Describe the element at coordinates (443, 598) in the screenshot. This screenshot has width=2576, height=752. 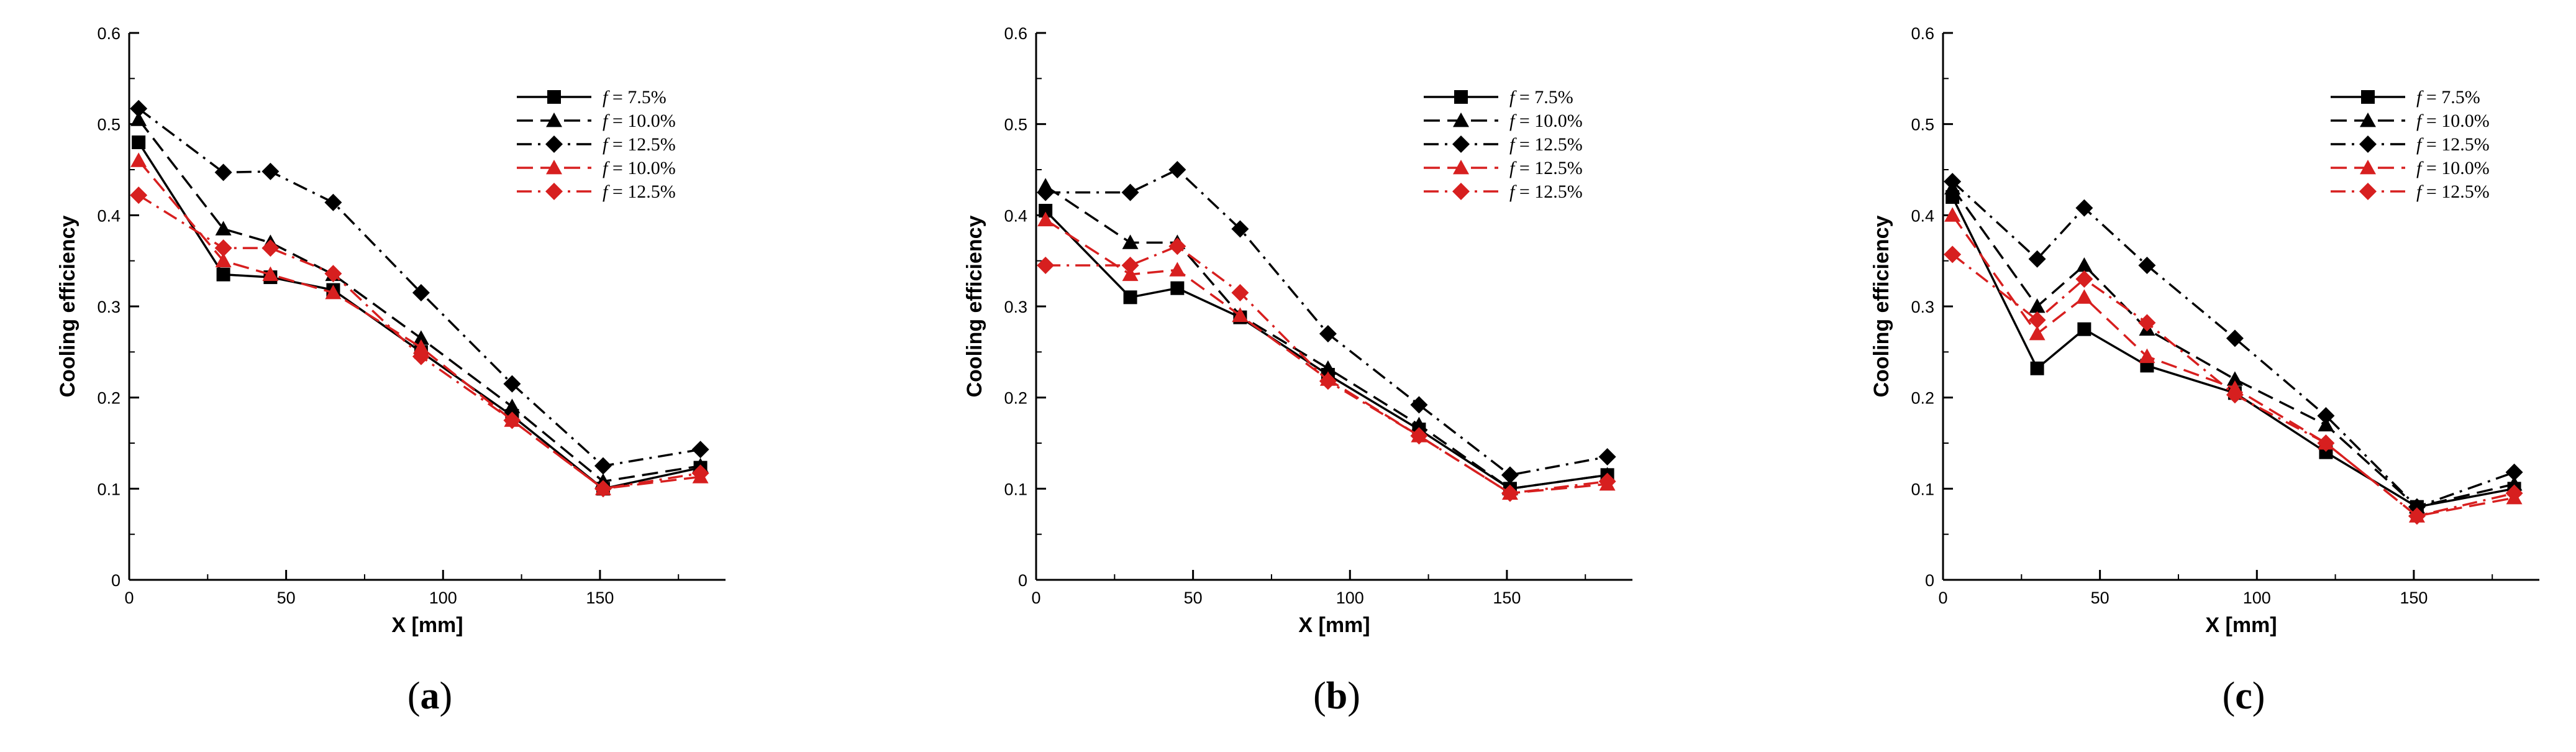
I see `chart-a-x-tick-label: 100` at that location.